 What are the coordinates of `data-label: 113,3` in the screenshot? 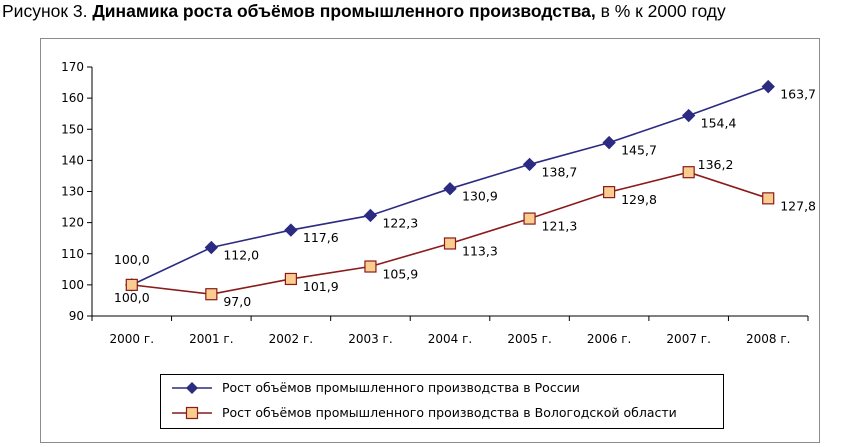 It's located at (480, 250).